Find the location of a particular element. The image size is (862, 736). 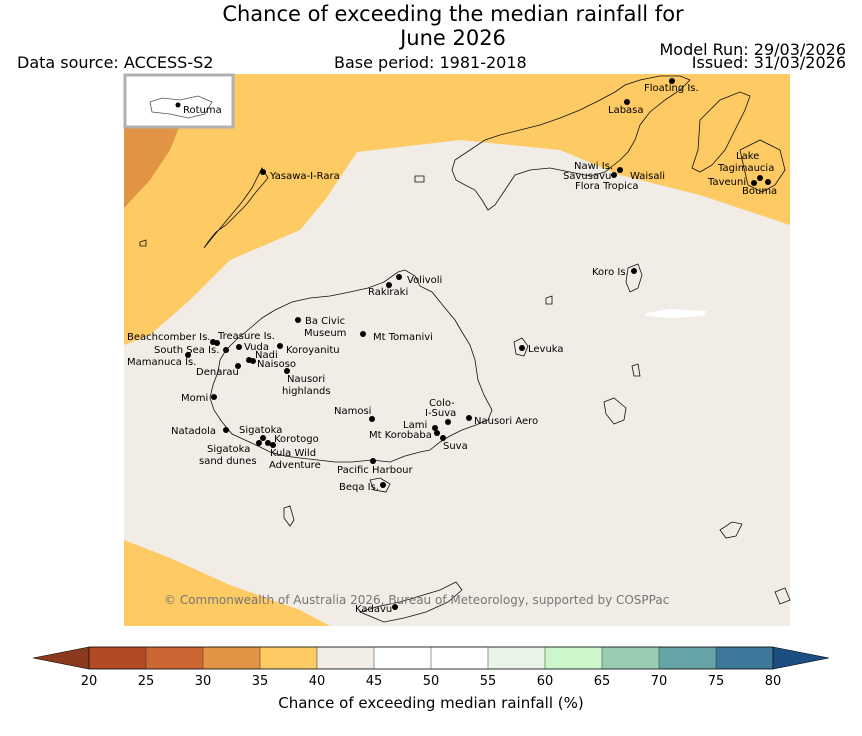

place-label: Taveuni is located at coordinates (726, 182).